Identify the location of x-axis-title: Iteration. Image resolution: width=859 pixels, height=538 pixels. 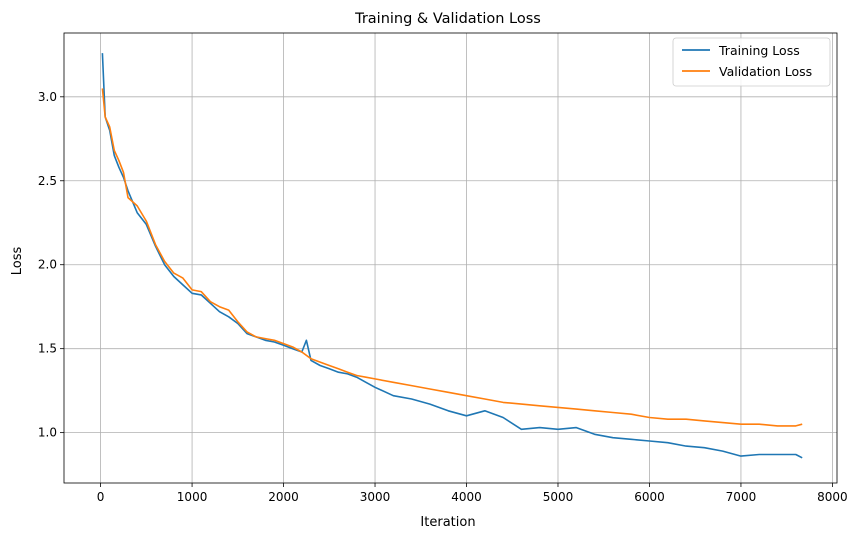
(447, 522).